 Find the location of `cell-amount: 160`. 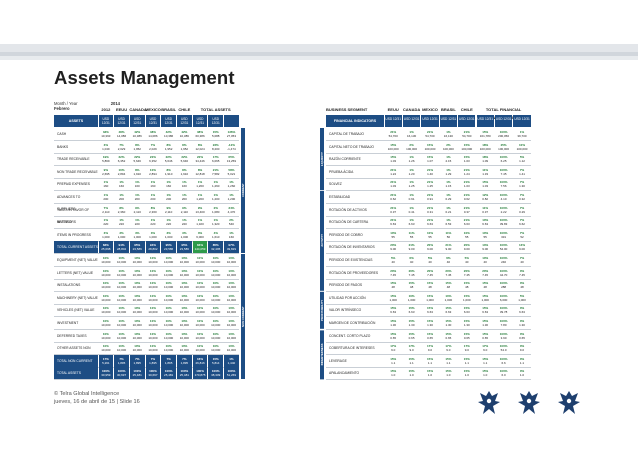

cell-amount: 160 is located at coordinates (106, 186).